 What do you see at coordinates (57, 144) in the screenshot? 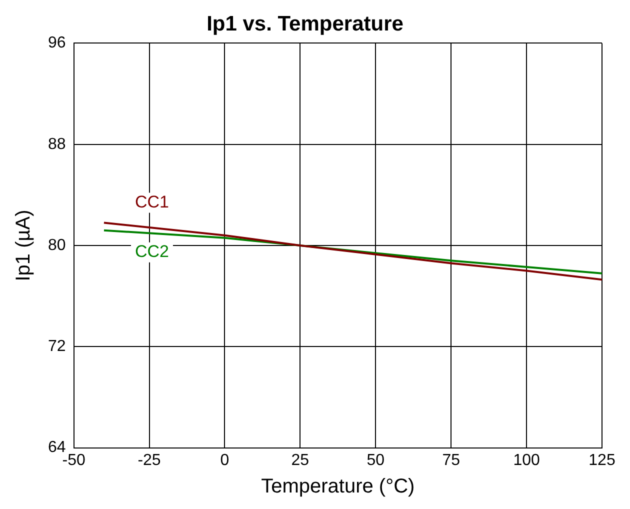
I see `y-tick-label: 88` at bounding box center [57, 144].